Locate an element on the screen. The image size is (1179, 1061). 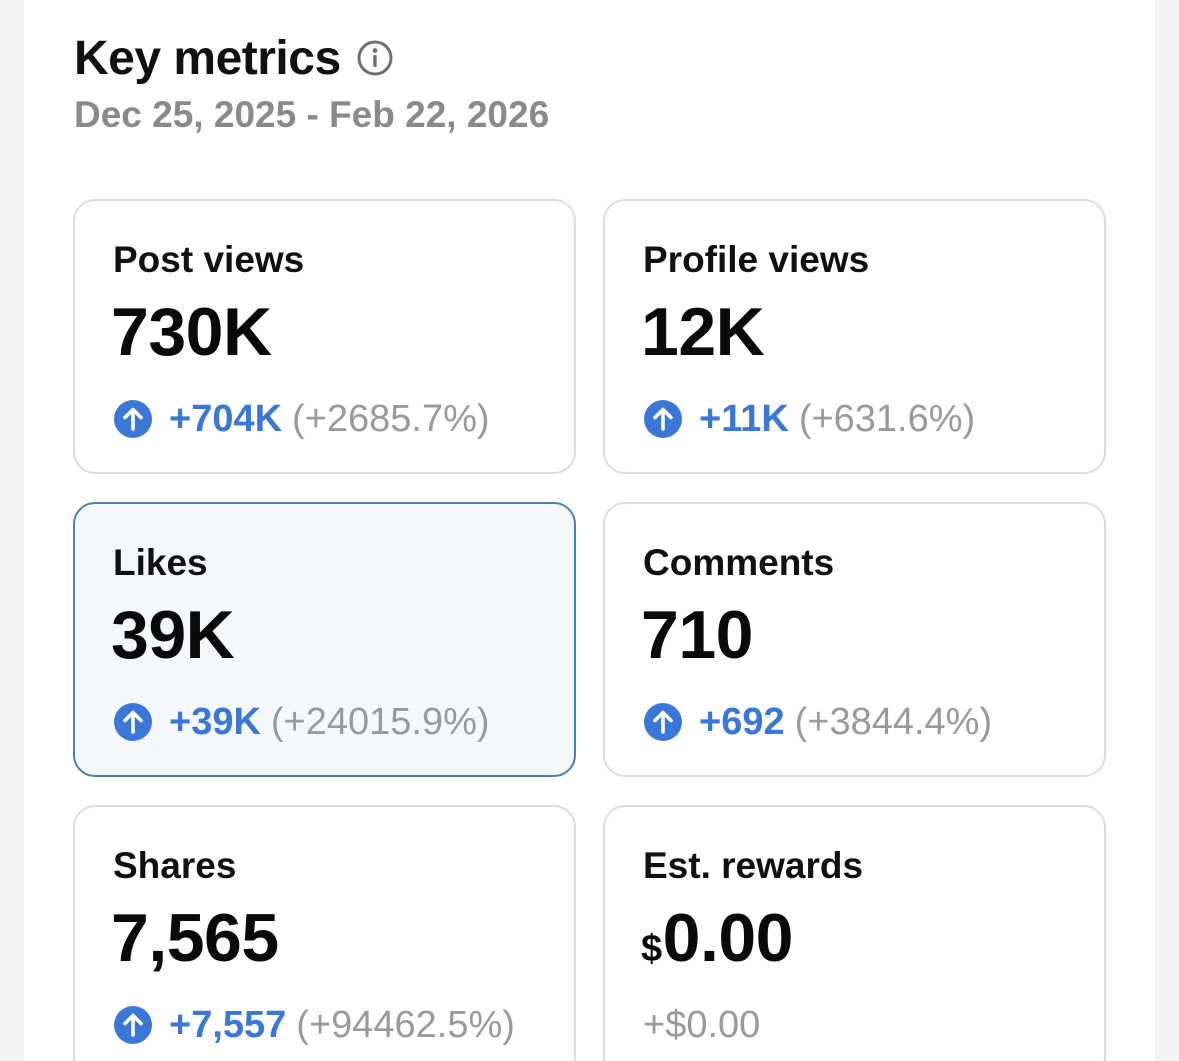
metric-card-profile-views: Profile views 12K +11K (+631.6%) is located at coordinates (854, 336).